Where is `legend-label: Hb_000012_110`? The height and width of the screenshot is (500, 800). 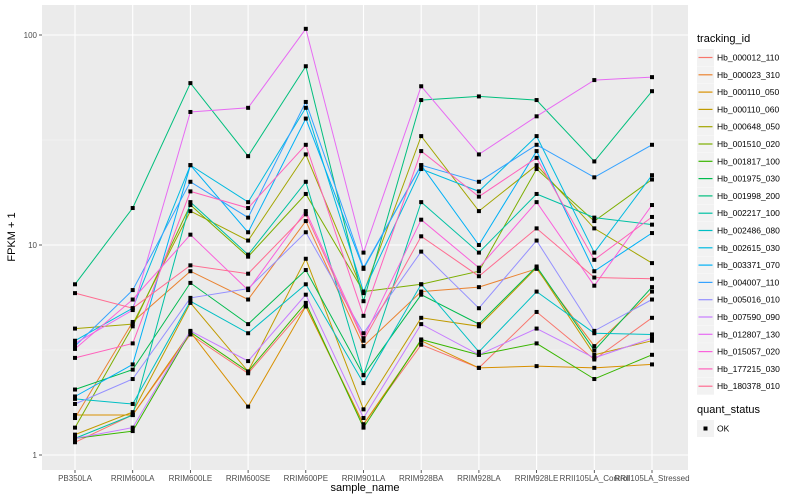 legend-label: Hb_000012_110 is located at coordinates (748, 58).